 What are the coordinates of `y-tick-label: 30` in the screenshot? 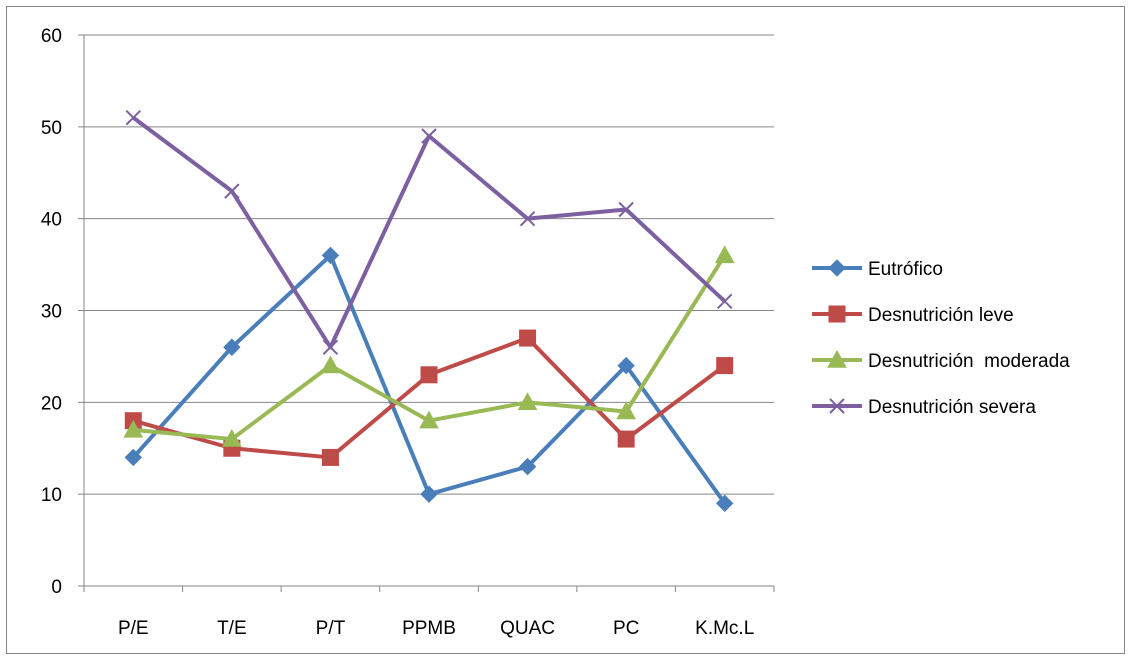 It's located at (51, 312).